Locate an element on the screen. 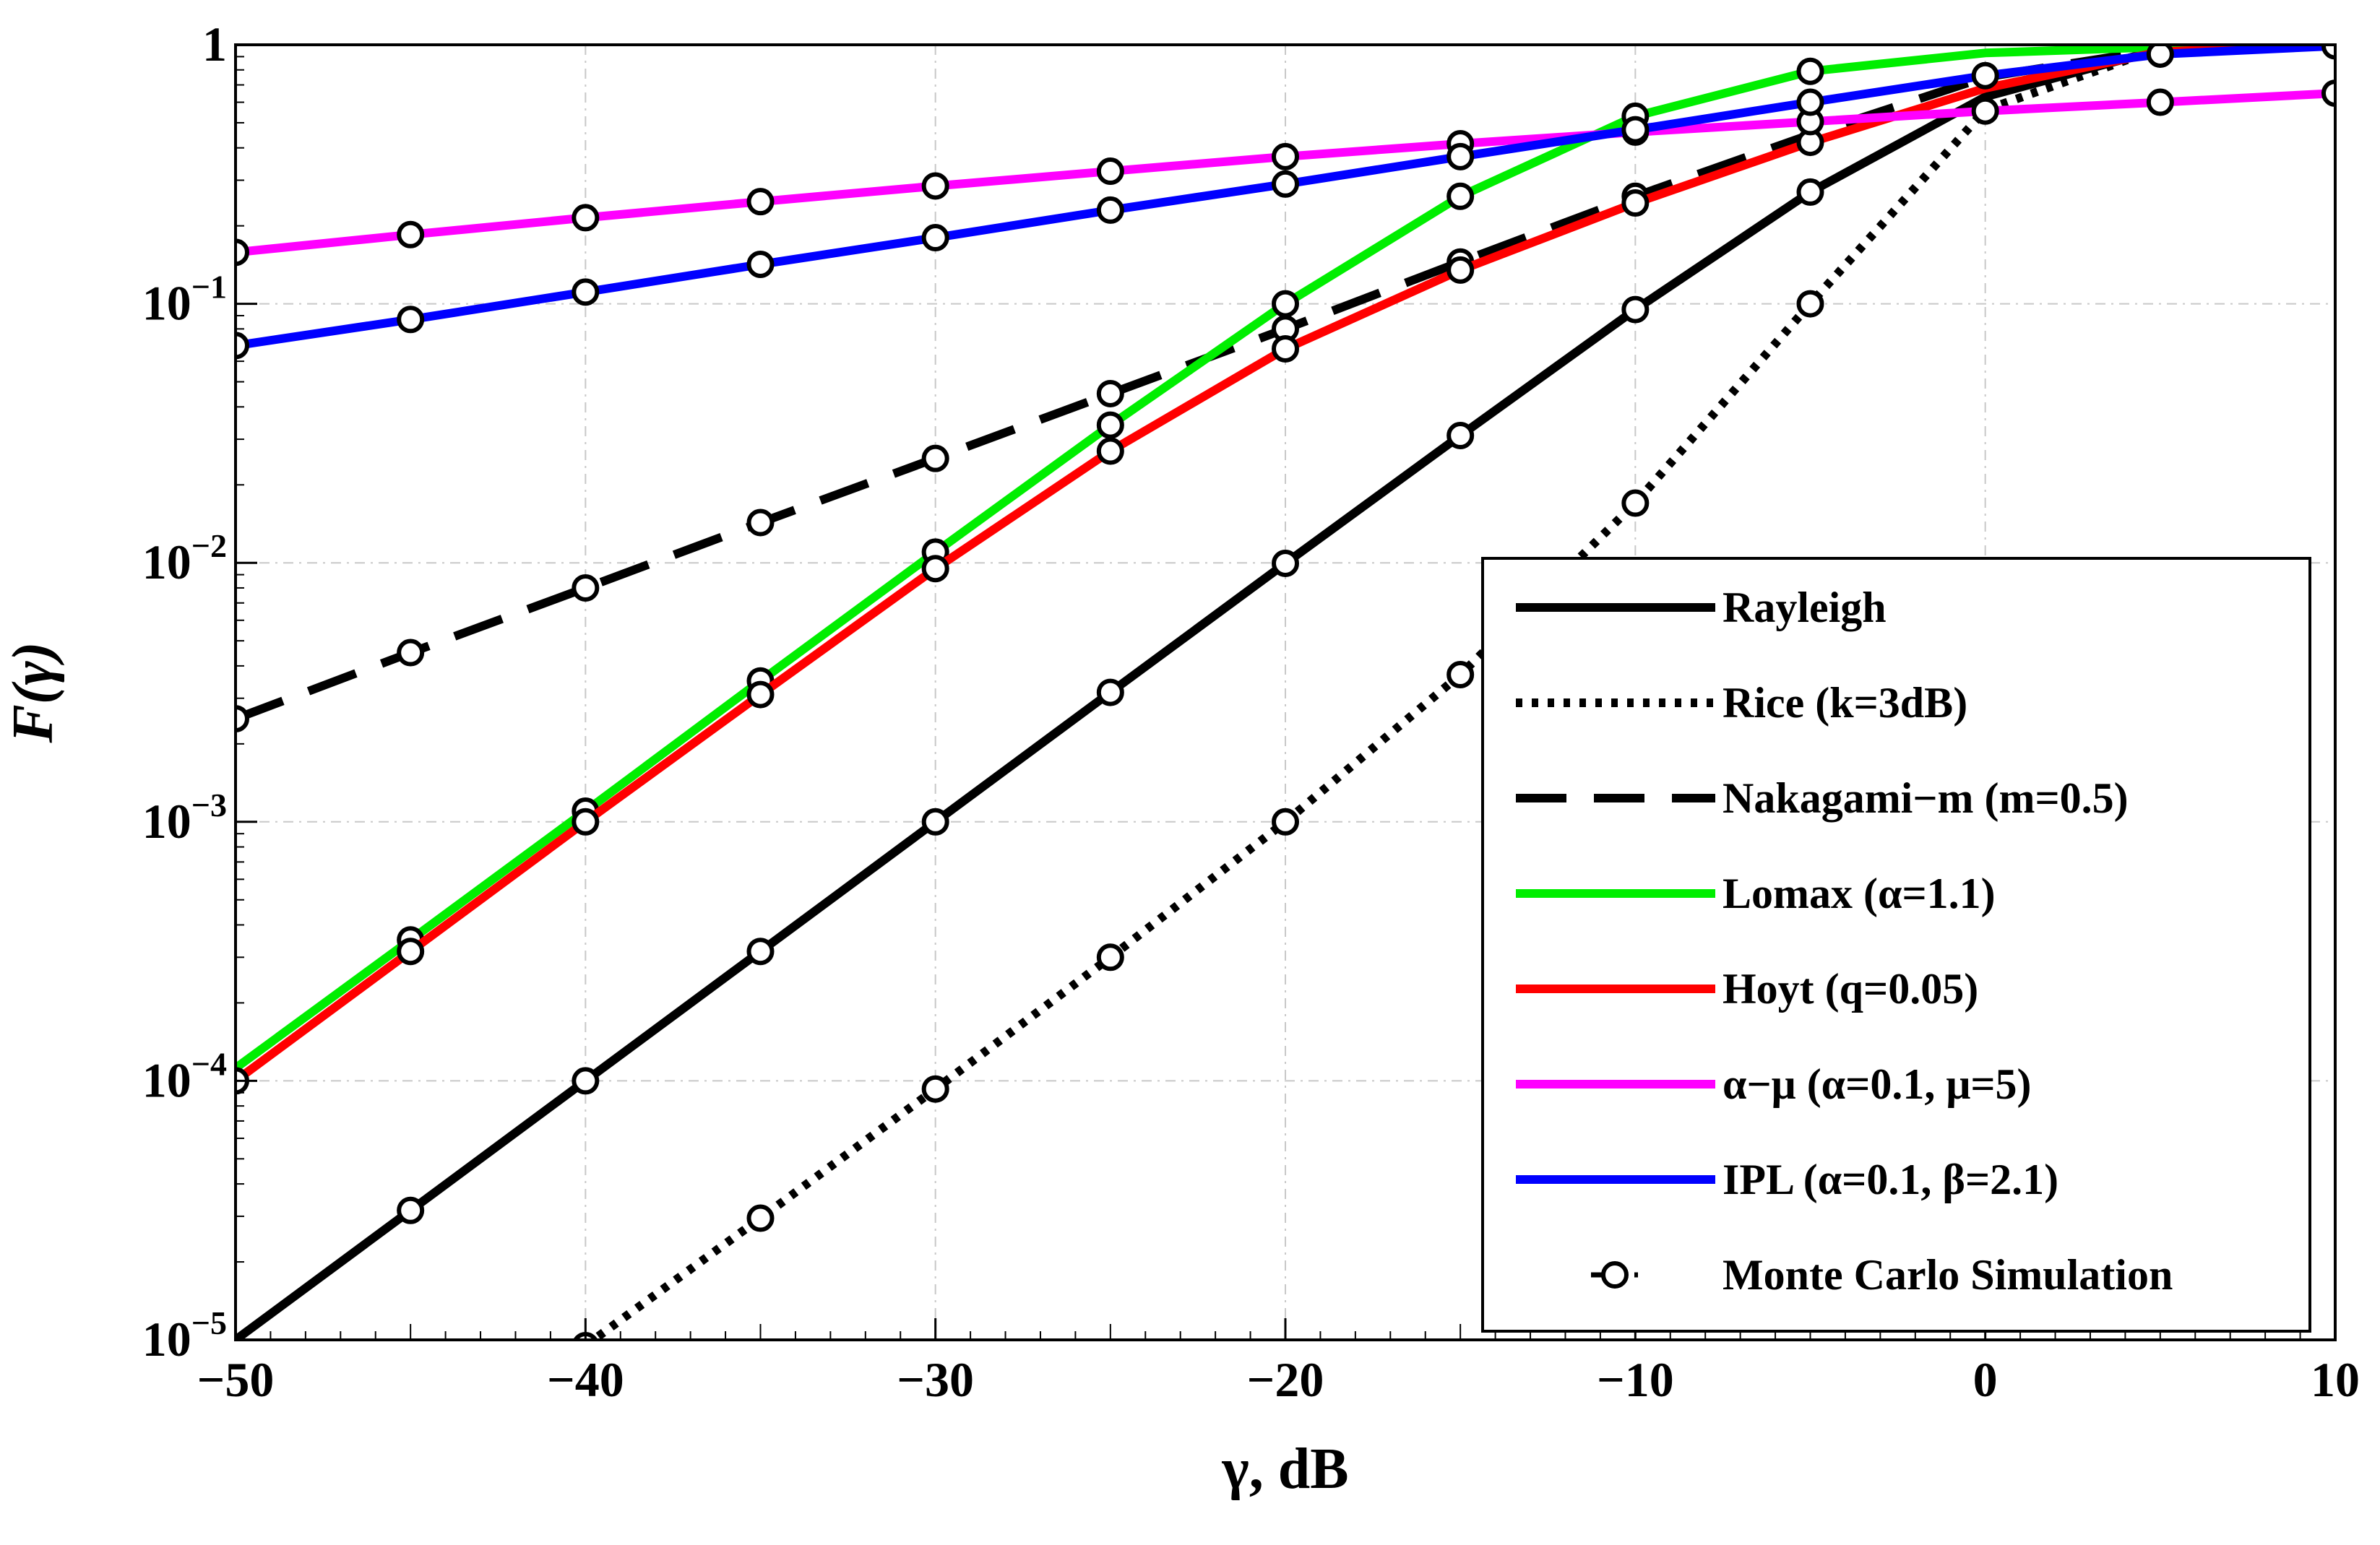 The image size is (2380, 1545). legend-label: IPL (α=0.1, β=2.1) is located at coordinates (1891, 1179).